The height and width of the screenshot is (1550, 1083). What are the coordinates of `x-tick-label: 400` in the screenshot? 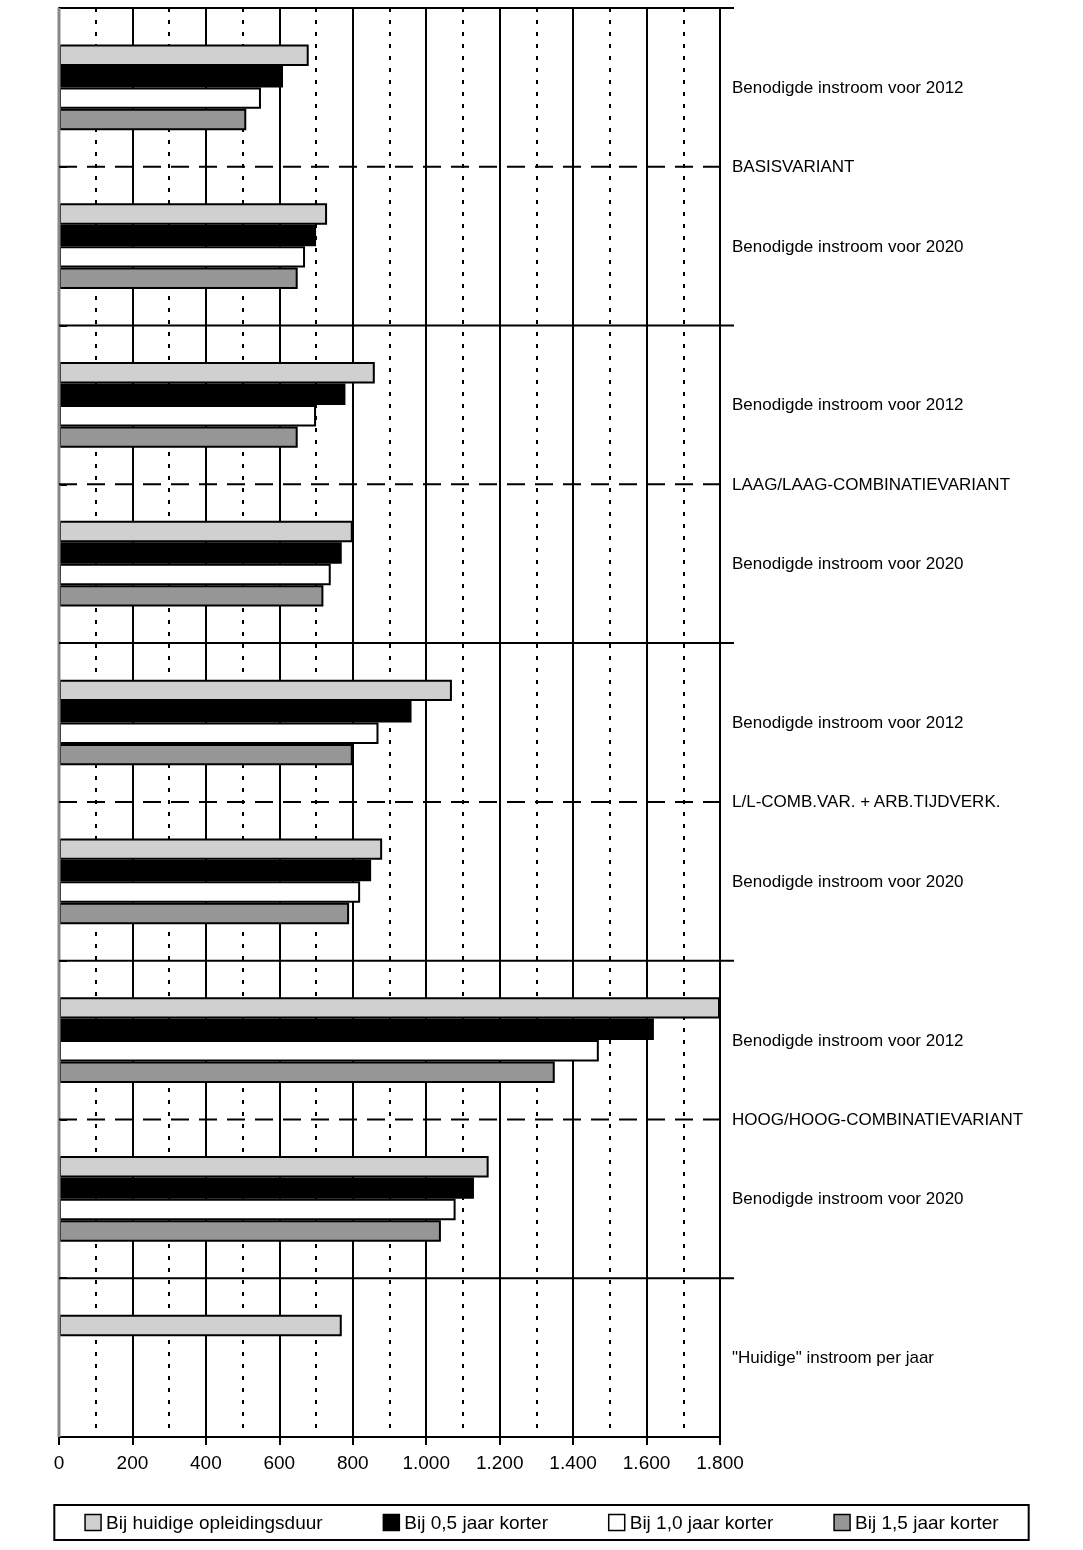 It's located at (206, 1462).